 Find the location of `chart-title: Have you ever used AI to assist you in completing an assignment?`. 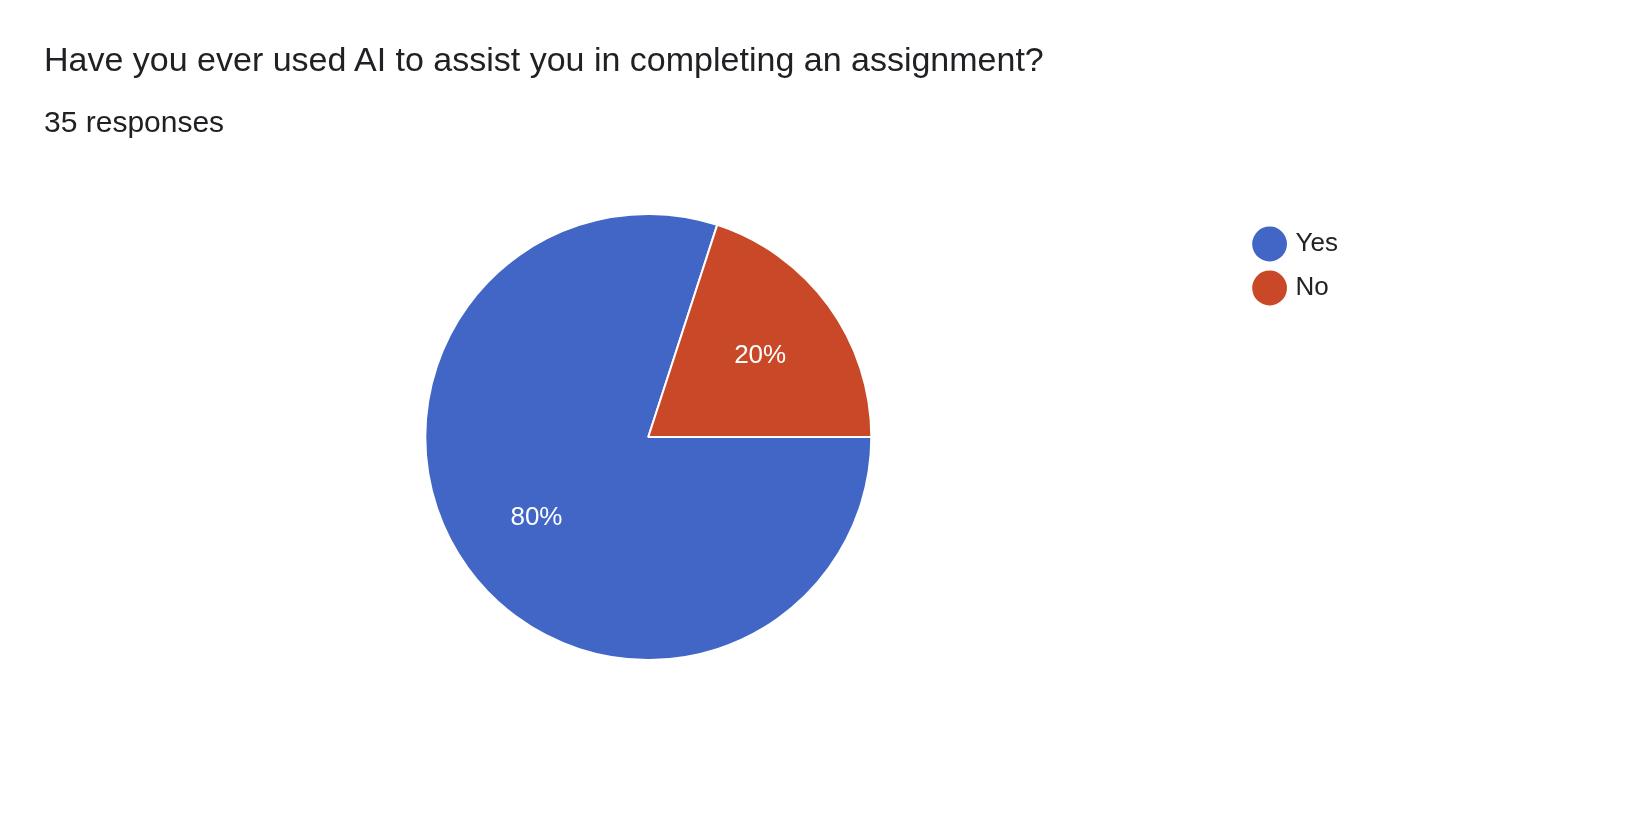

chart-title: Have you ever used AI to assist you in completing an assignment? is located at coordinates (544, 59).